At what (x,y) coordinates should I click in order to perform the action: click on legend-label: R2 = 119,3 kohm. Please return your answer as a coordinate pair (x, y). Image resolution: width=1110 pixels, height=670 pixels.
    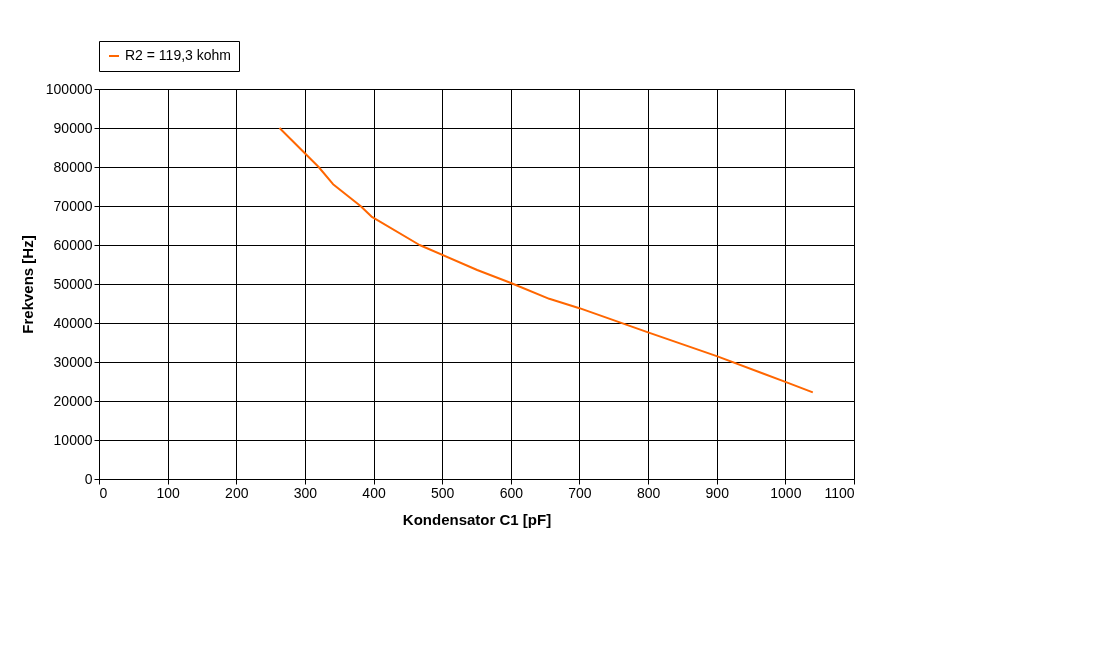
    Looking at the image, I should click on (178, 55).